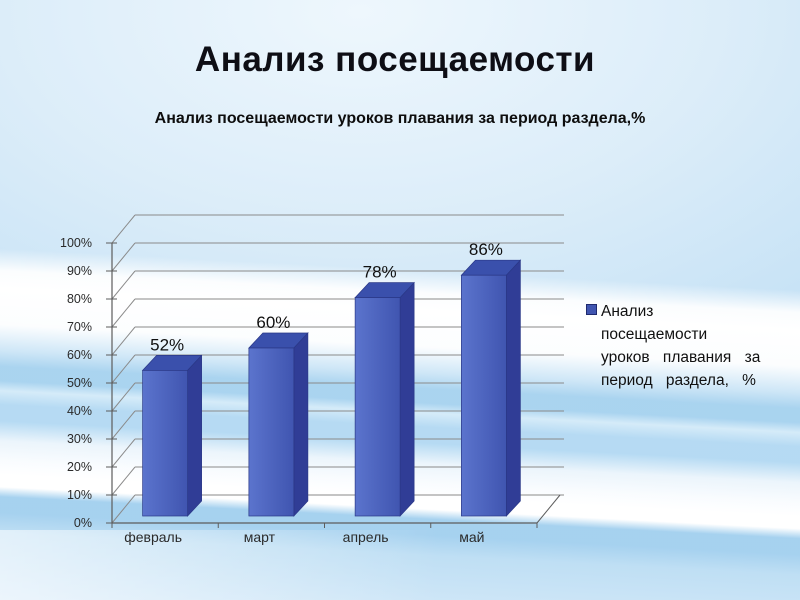  I want to click on category-label: май, so click(471, 537).